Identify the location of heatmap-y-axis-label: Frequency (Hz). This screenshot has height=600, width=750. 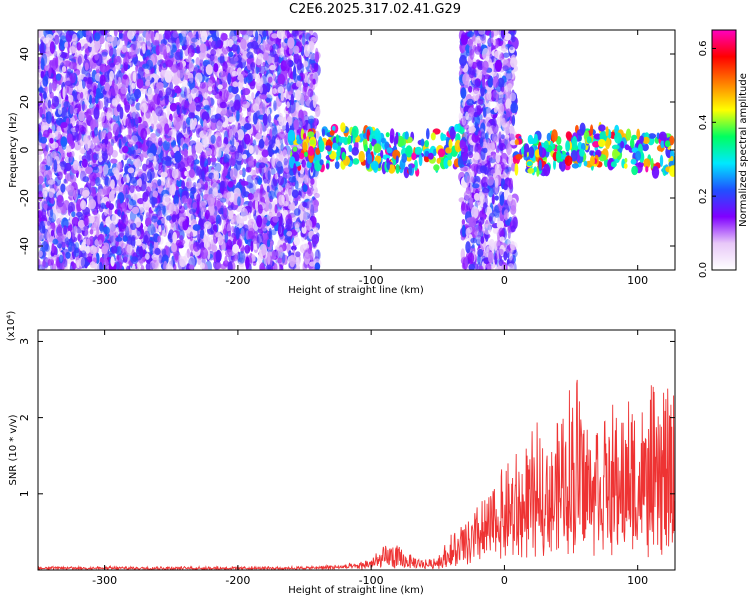
(13, 150).